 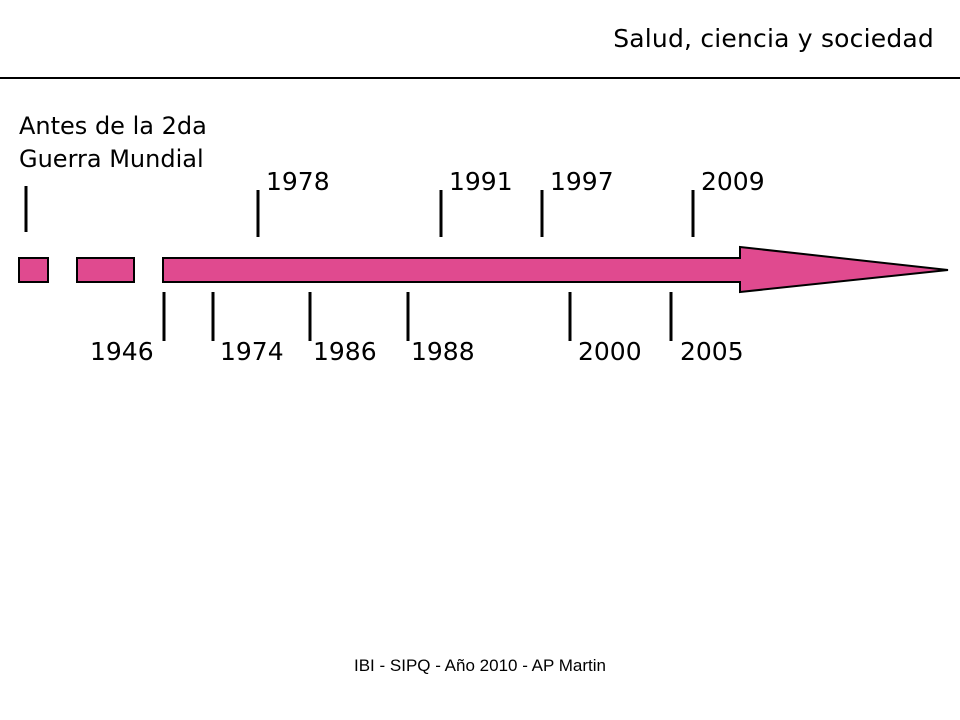 What do you see at coordinates (480, 78) in the screenshot?
I see `header-divider` at bounding box center [480, 78].